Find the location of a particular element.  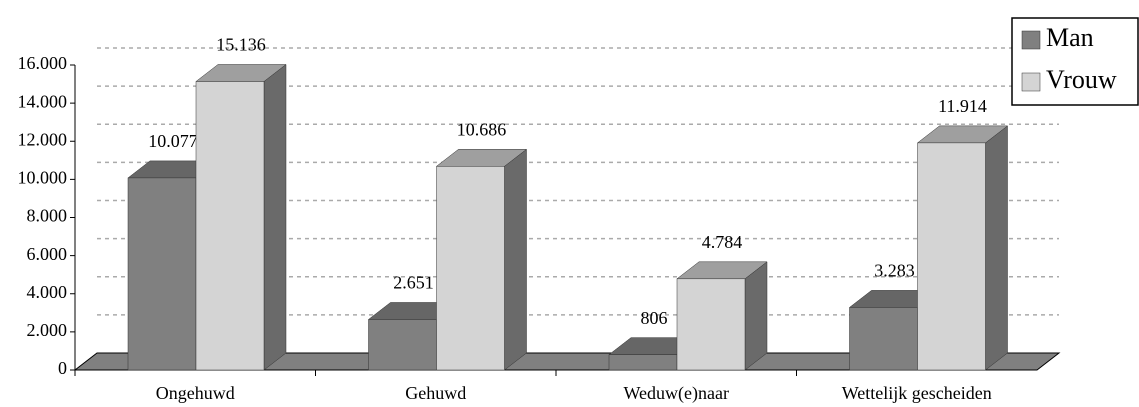

y-tick-label: 14.000 is located at coordinates (43, 101).